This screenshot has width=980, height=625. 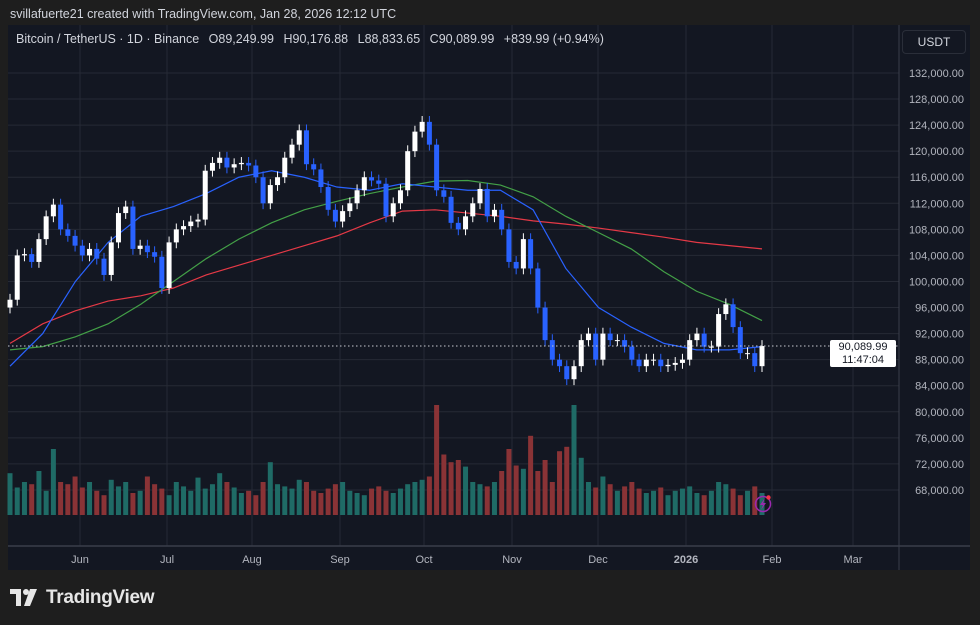 What do you see at coordinates (939, 387) in the screenshot?
I see `price-axis-label: 84,000.00` at bounding box center [939, 387].